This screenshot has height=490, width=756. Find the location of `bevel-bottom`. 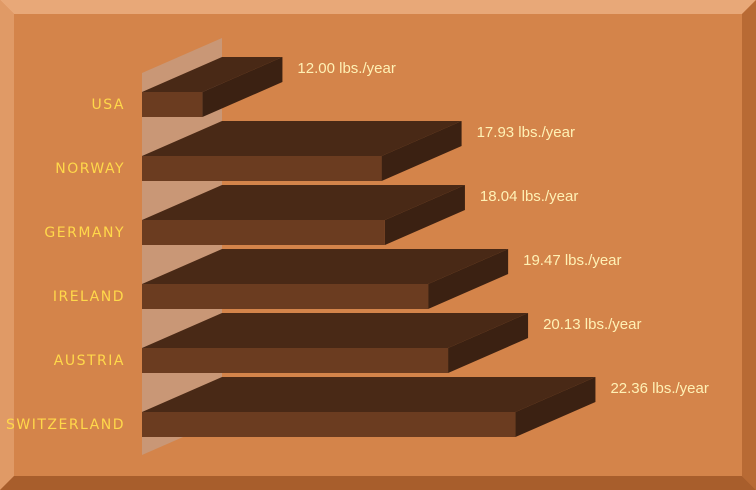

bevel-bottom is located at coordinates (378, 483).